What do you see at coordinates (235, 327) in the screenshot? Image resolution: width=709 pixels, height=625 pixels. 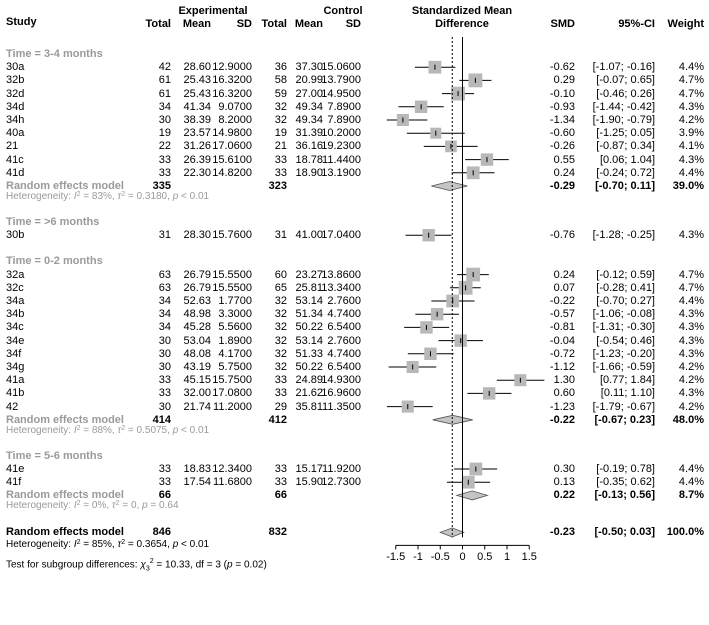 I see `e-sd-cell: 5.5600` at bounding box center [235, 327].